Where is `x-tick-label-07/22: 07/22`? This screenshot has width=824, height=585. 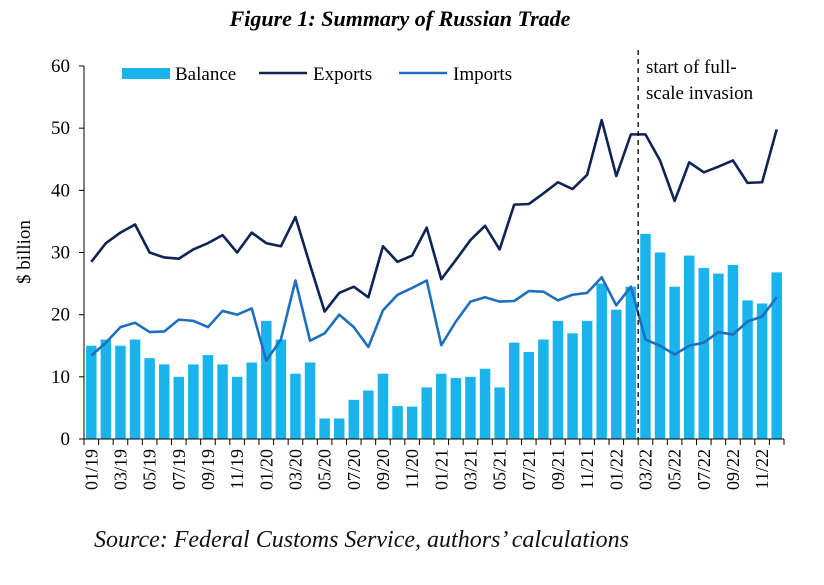 x-tick-label-07/22: 07/22 is located at coordinates (704, 469).